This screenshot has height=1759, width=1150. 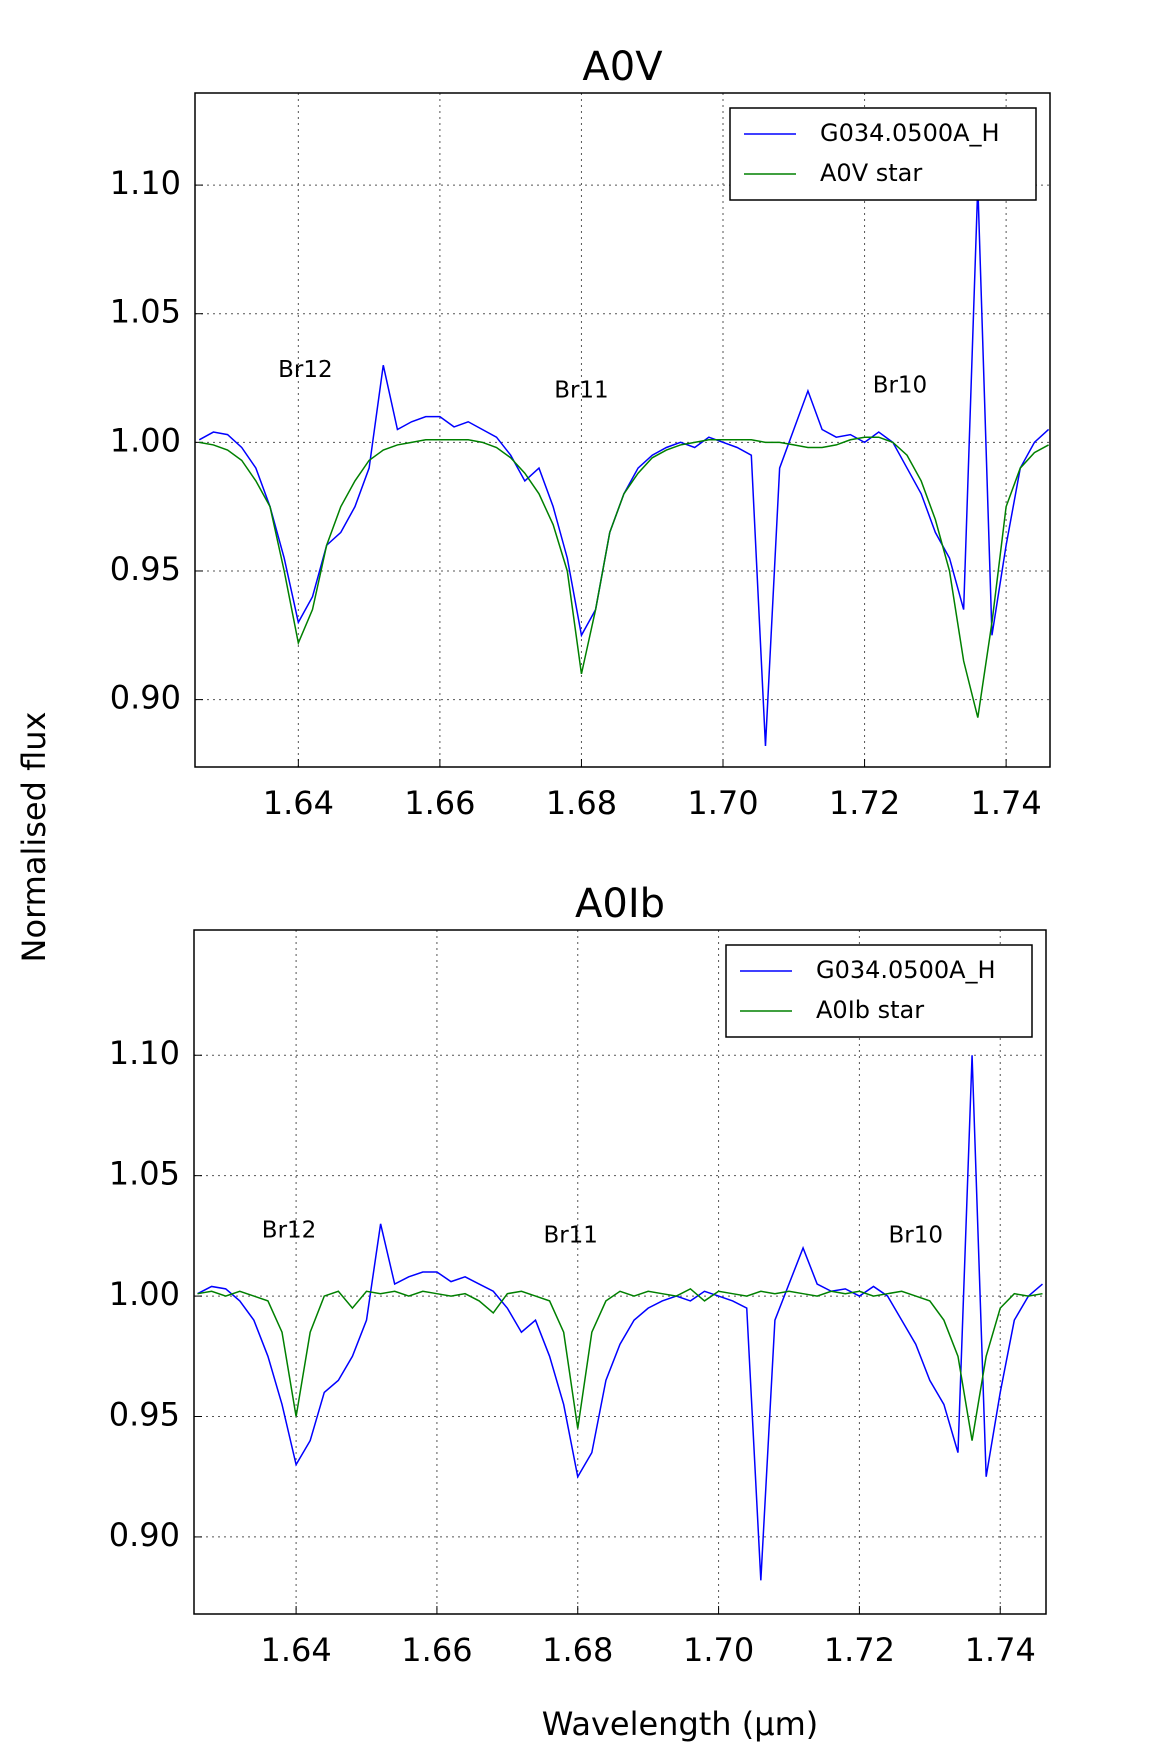 What do you see at coordinates (871, 173) in the screenshot?
I see `legend-label: A0V star` at bounding box center [871, 173].